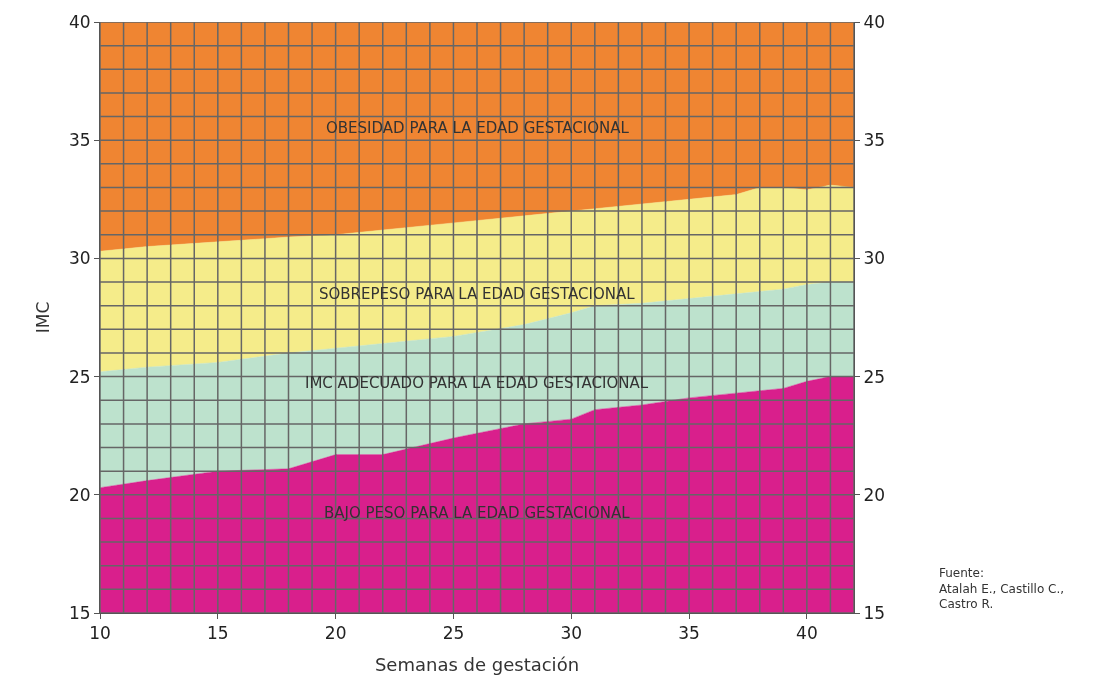 This screenshot has width=1109, height=683. What do you see at coordinates (79, 494) in the screenshot?
I see `y-tick-label: 20` at bounding box center [79, 494].